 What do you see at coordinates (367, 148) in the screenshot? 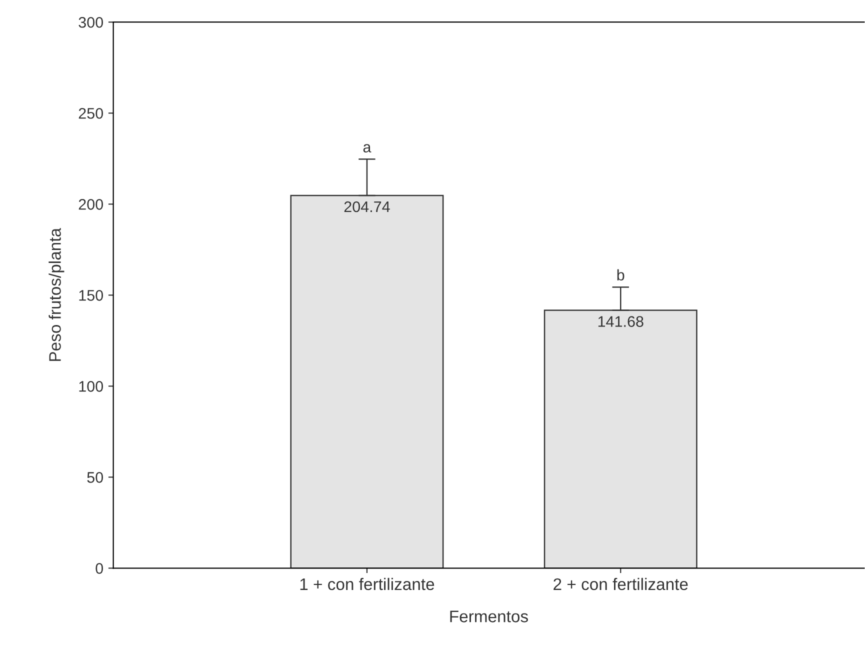
I see `annotation: a` at bounding box center [367, 148].